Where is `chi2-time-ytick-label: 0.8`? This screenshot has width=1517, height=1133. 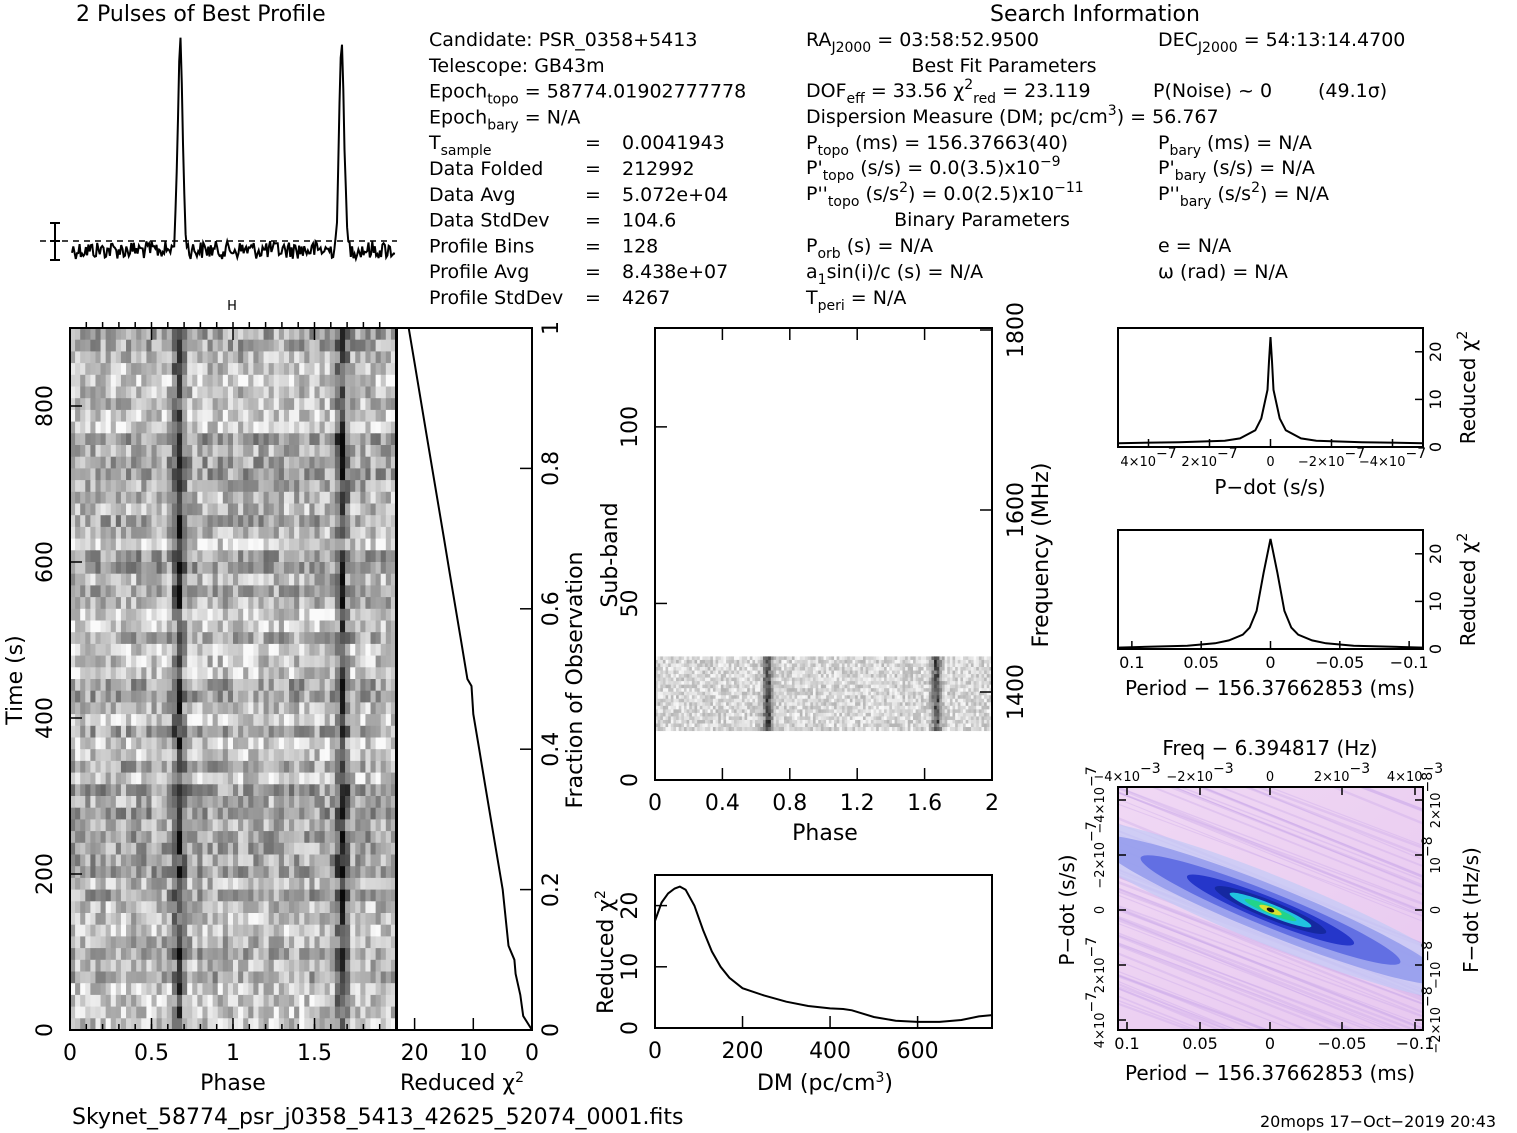
chi2-time-ytick-label: 0.8 is located at coordinates (551, 468).